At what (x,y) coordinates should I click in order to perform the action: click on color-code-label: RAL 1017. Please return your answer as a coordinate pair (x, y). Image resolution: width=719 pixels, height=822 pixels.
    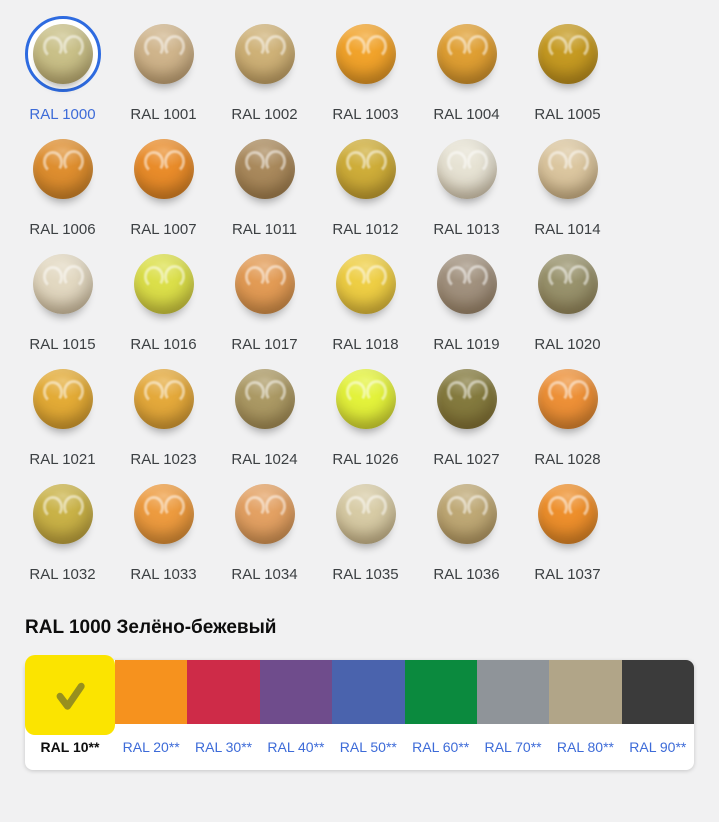
    Looking at the image, I should click on (264, 344).